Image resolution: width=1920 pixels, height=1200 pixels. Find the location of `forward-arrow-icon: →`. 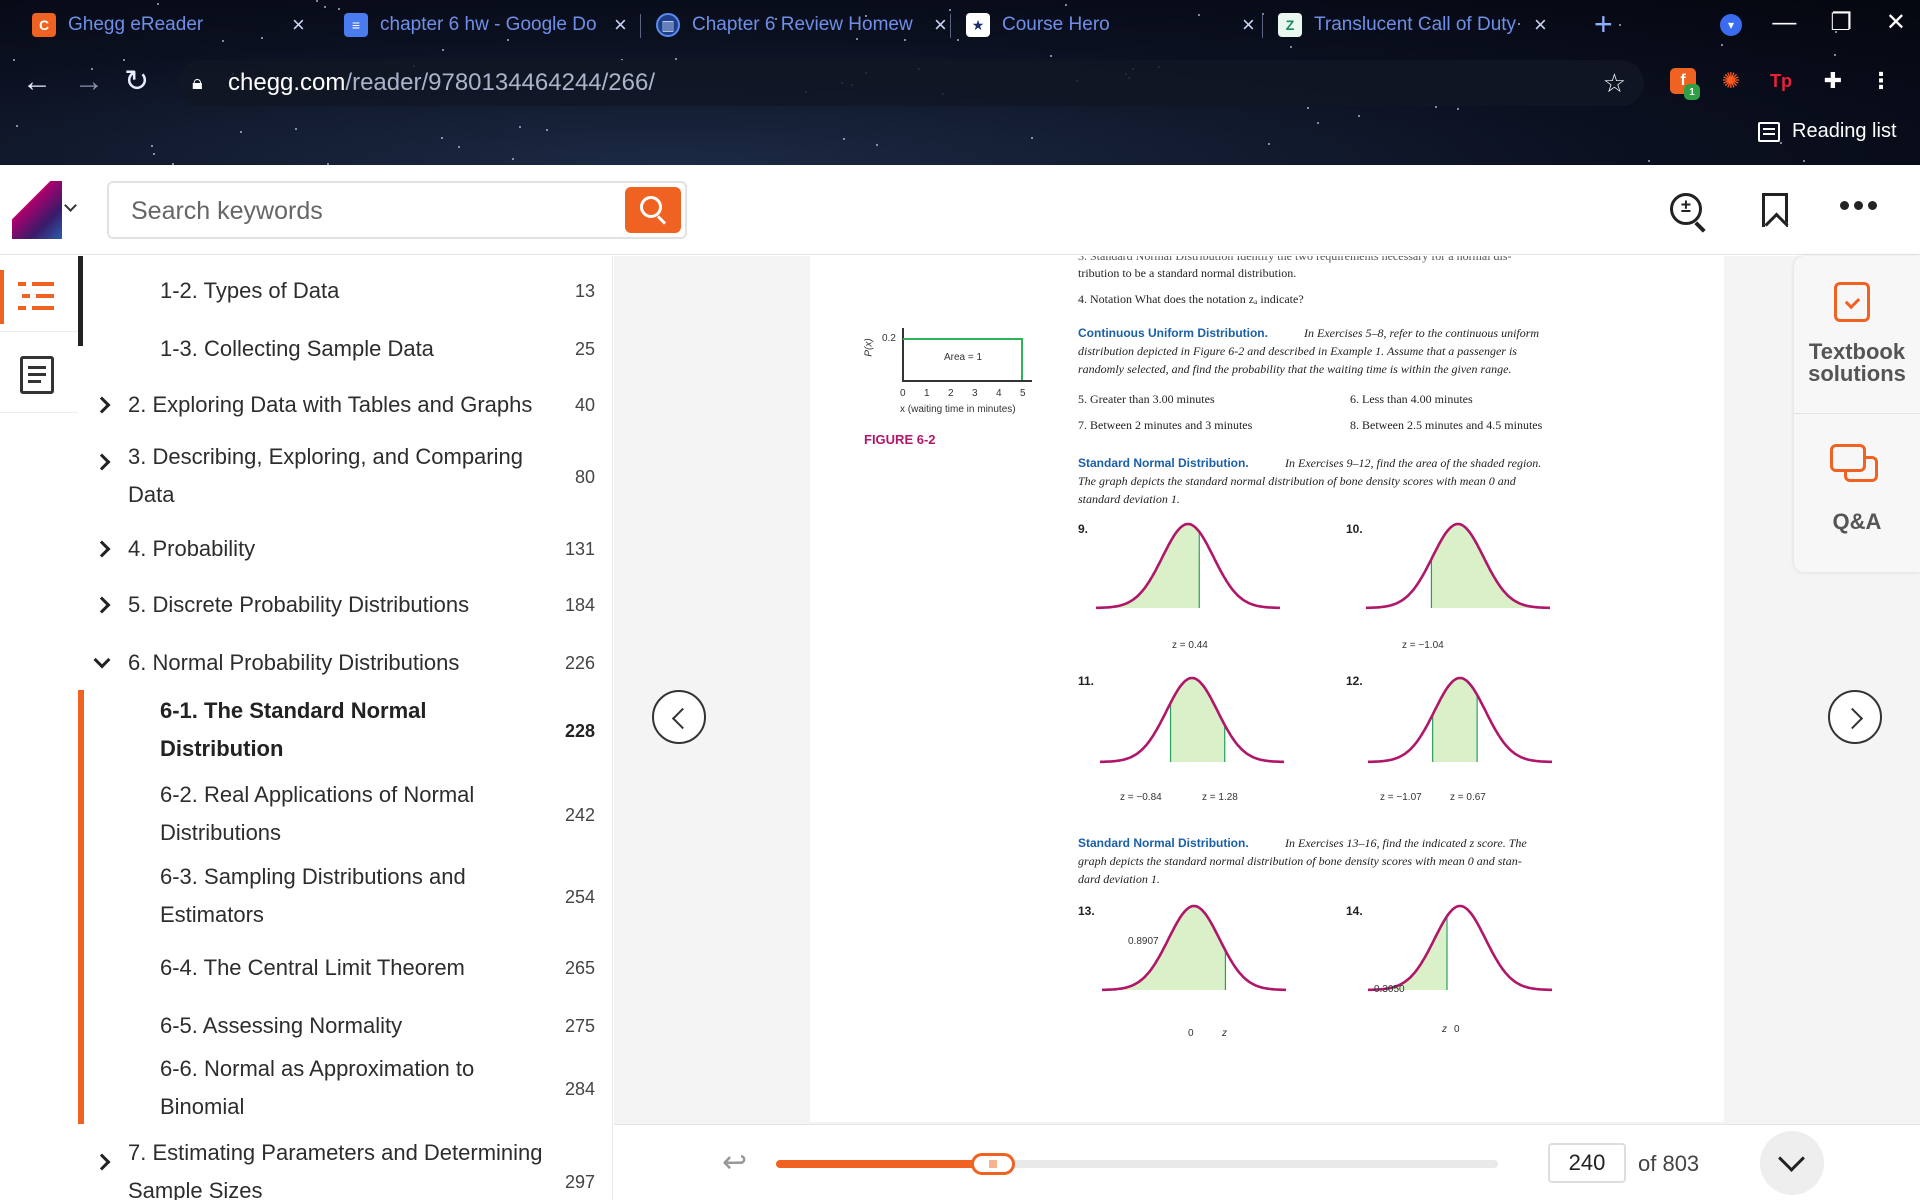

forward-arrow-icon: → is located at coordinates (89, 81).